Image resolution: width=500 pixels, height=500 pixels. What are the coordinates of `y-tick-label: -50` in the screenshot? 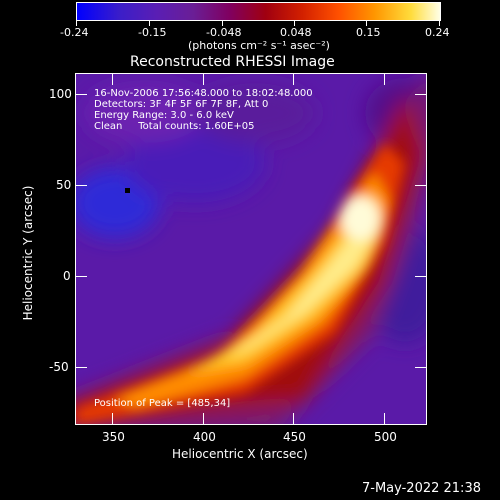 It's located at (59, 367).